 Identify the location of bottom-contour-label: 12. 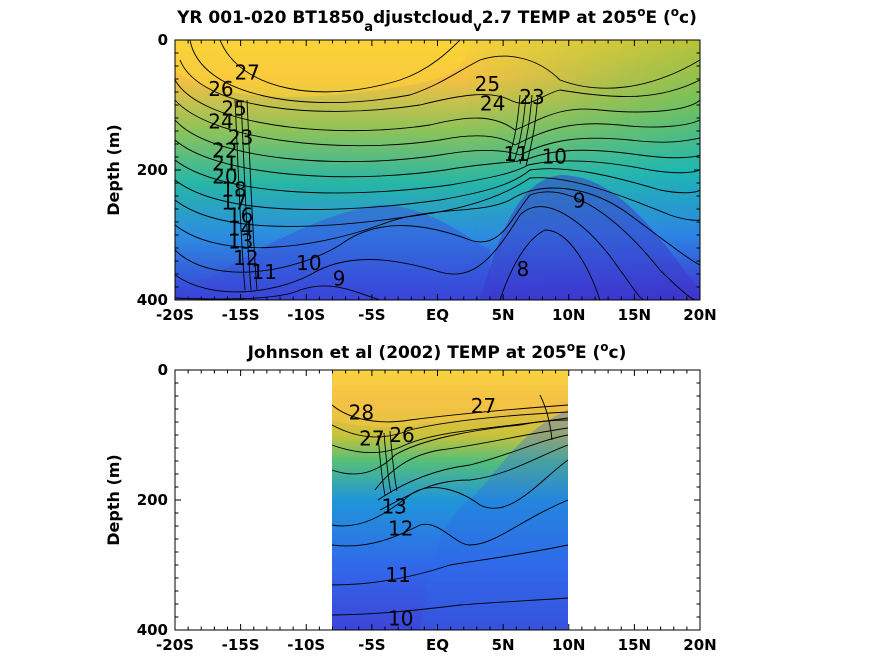
(400, 529).